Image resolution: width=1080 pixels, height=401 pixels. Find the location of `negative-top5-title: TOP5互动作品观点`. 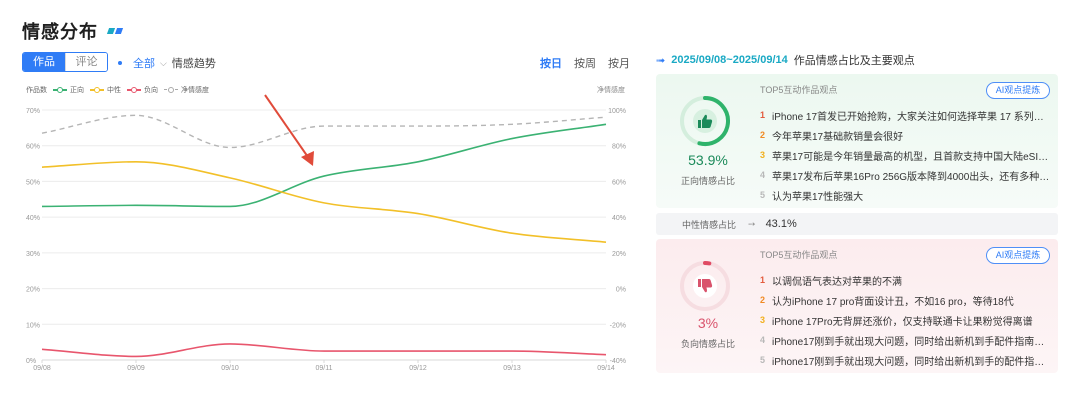

negative-top5-title: TOP5互动作品观点 is located at coordinates (799, 255).